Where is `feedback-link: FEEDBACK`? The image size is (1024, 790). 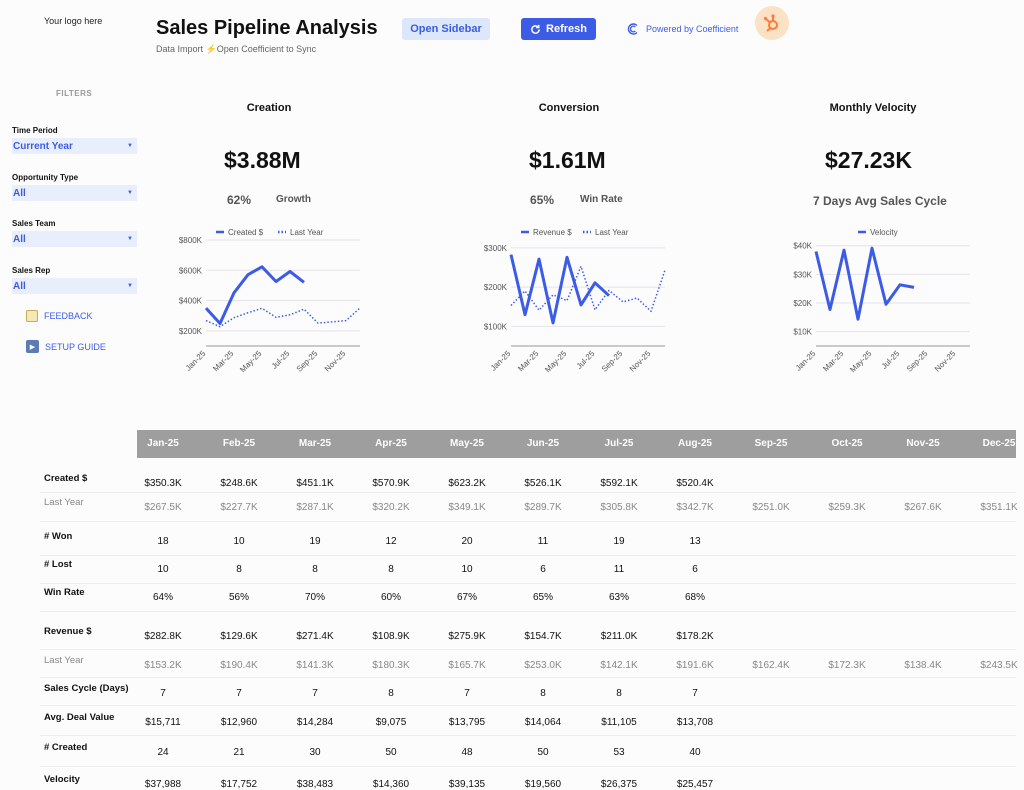 feedback-link: FEEDBACK is located at coordinates (59, 316).